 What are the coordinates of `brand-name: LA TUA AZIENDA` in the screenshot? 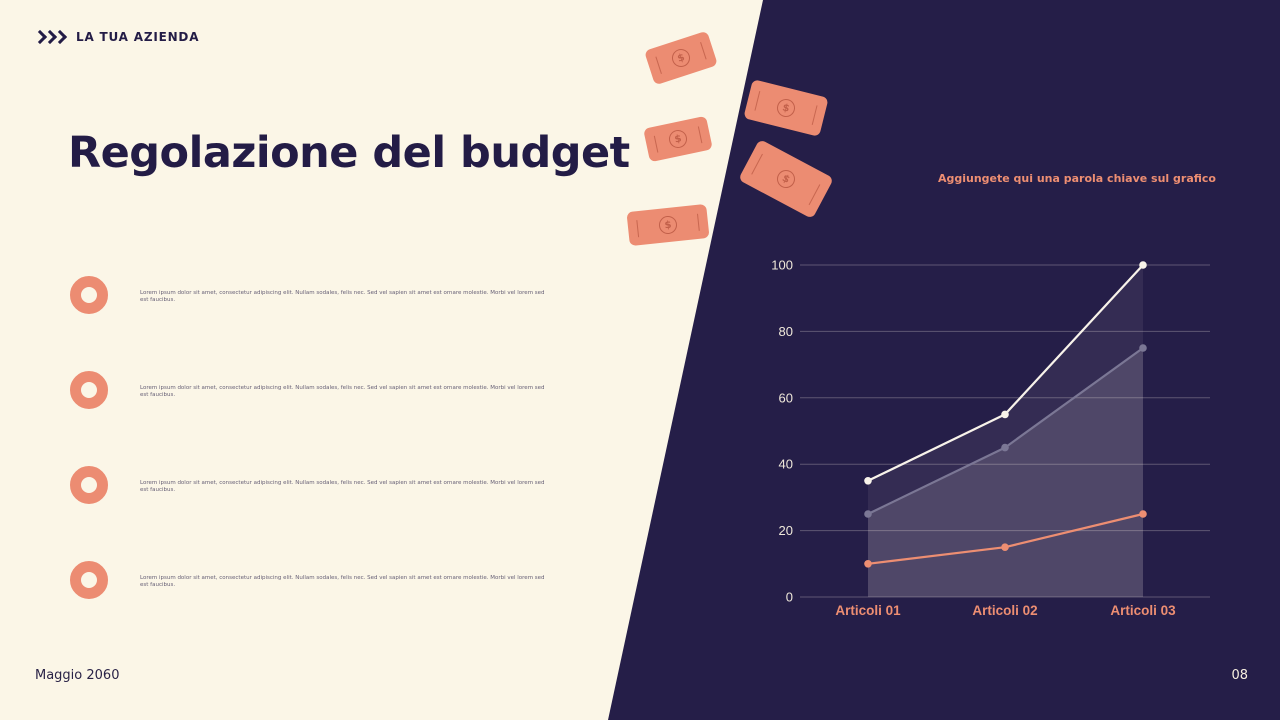 It's located at (138, 37).